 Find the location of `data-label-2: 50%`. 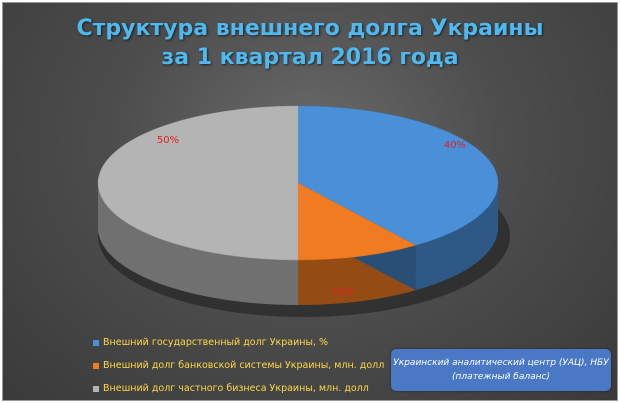

data-label-2: 50% is located at coordinates (168, 140).